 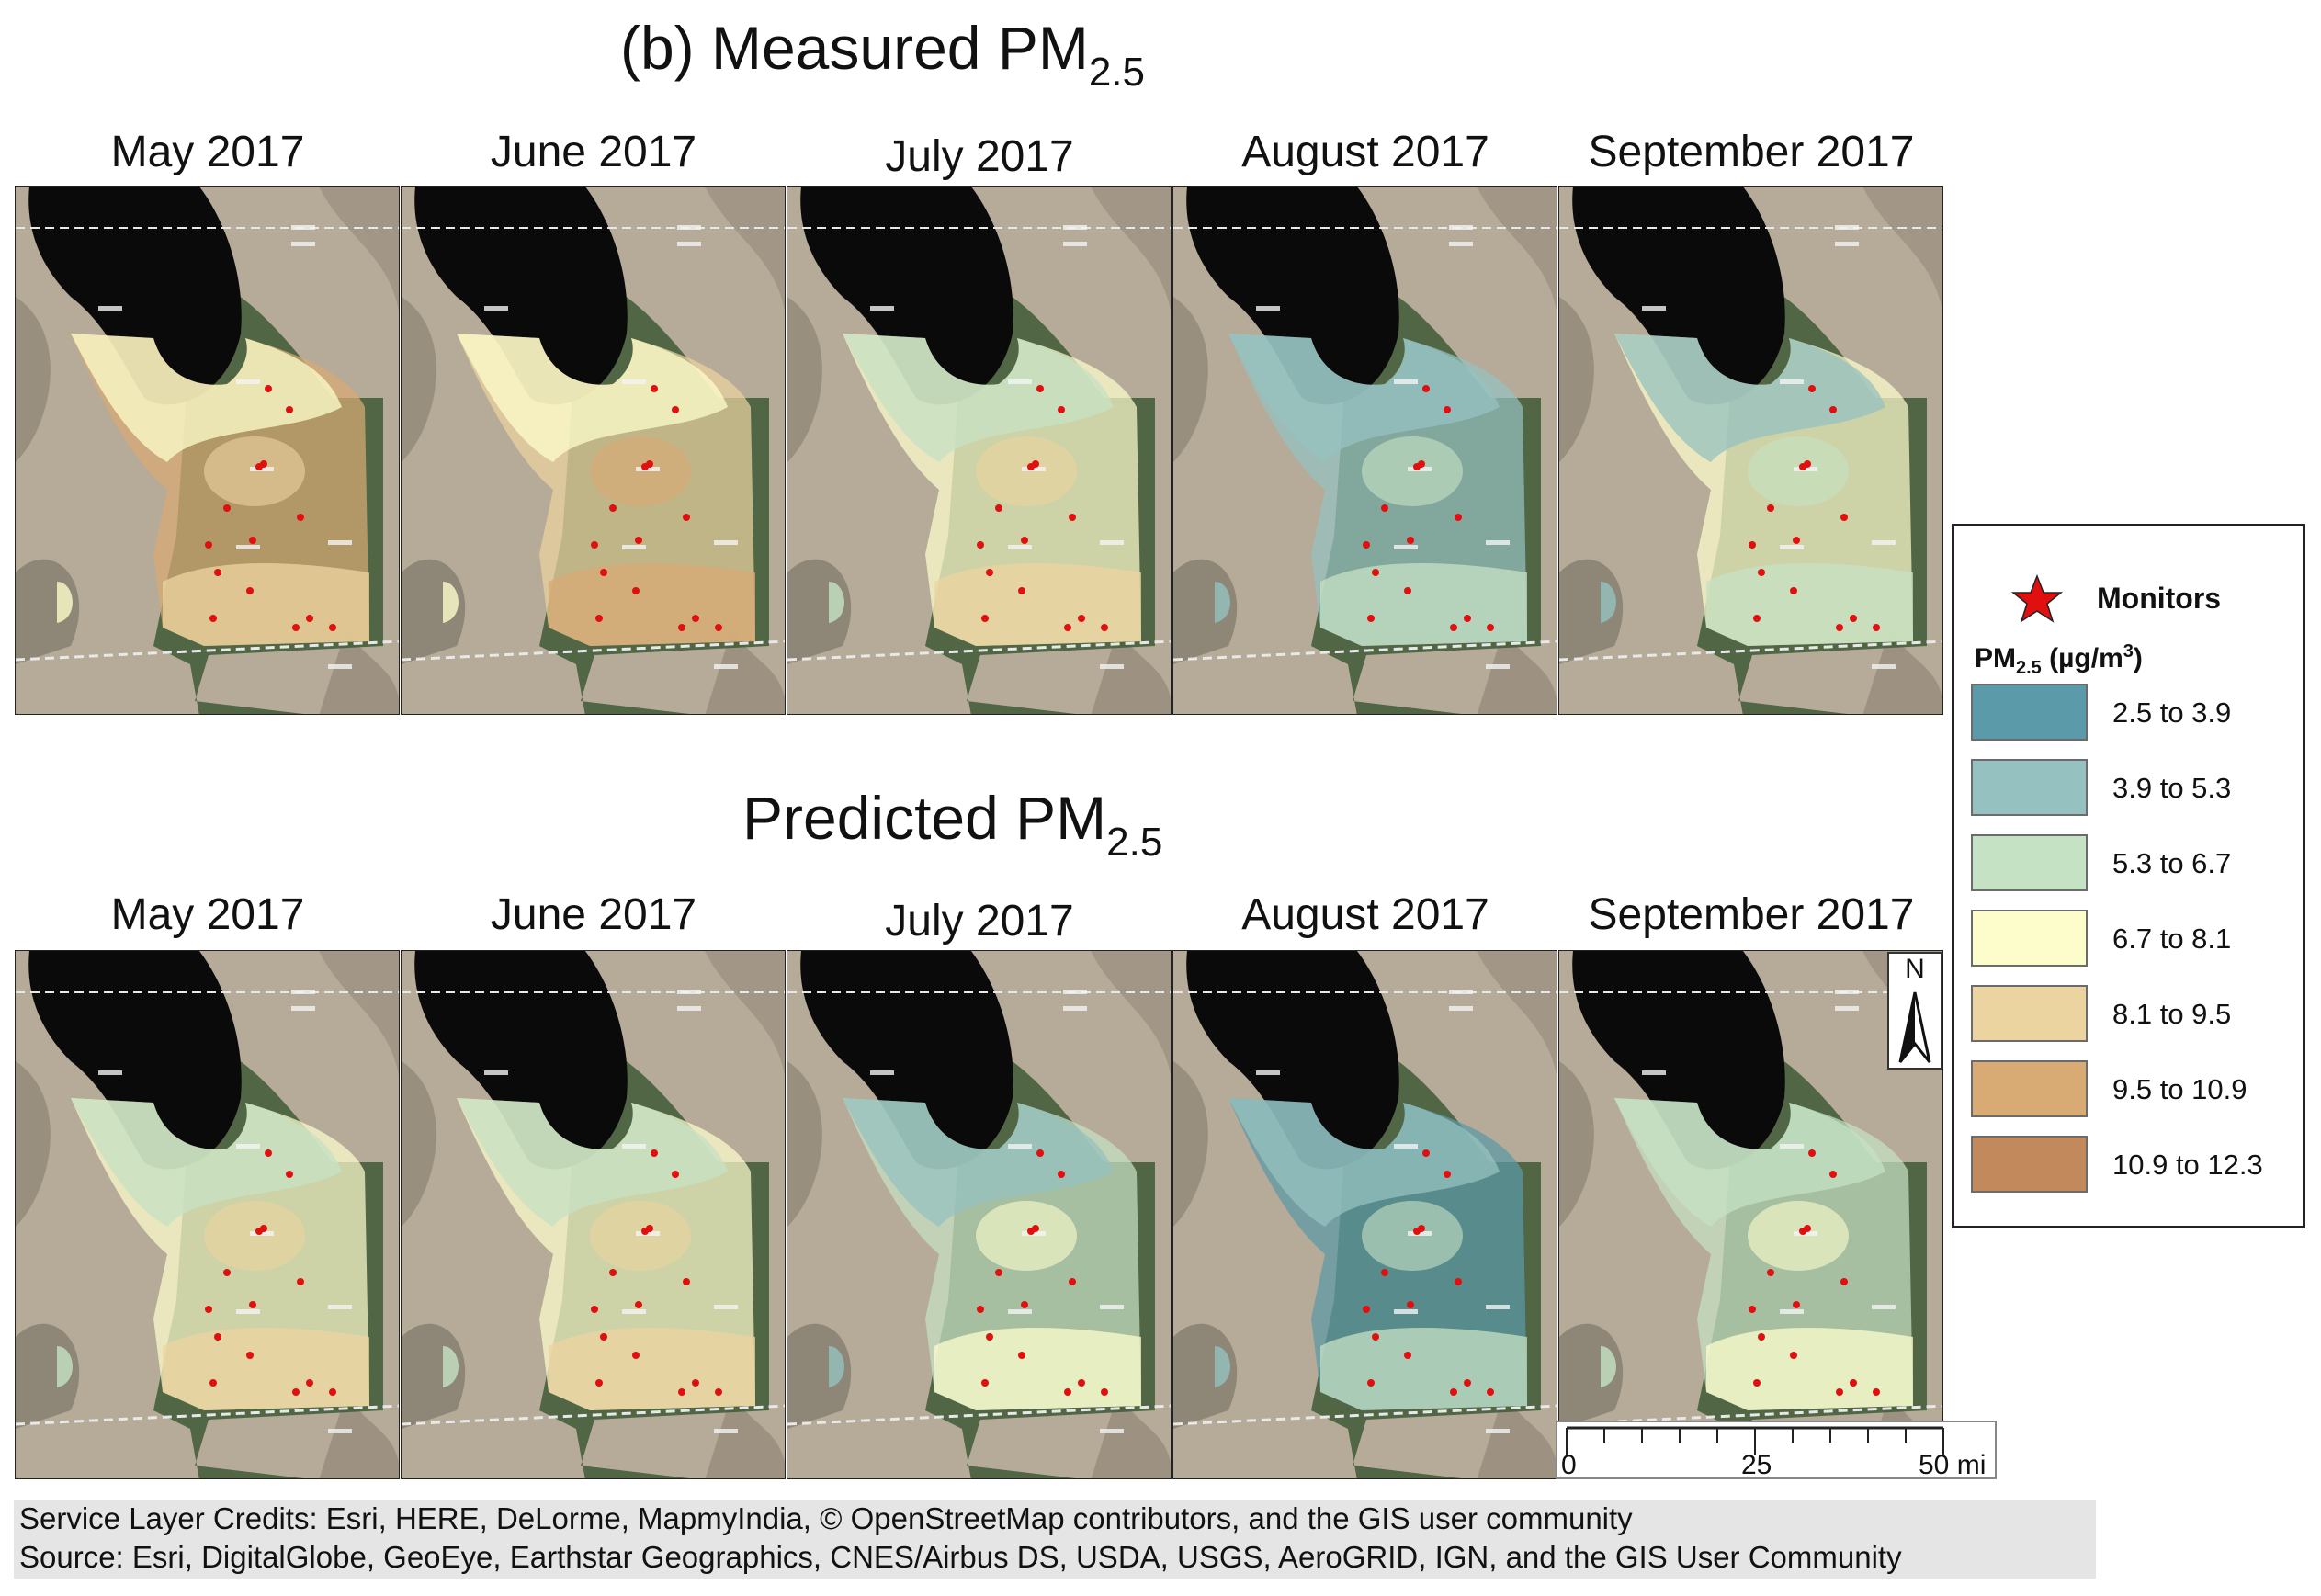 I want to click on predicted-map-june, so click(x=593, y=1214).